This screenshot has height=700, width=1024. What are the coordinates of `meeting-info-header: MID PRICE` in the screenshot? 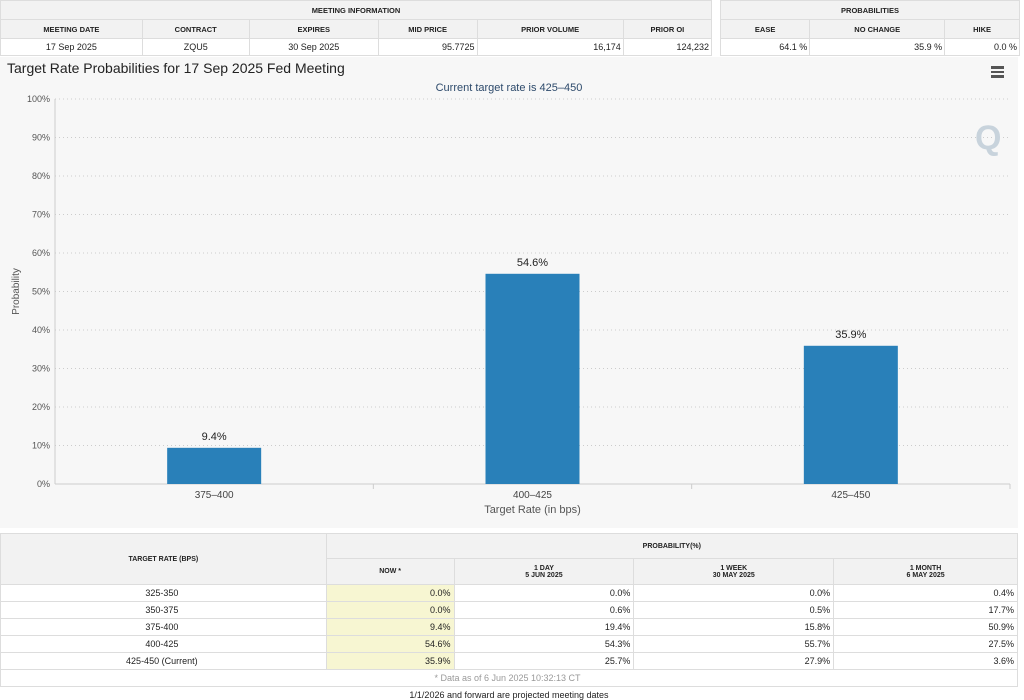 It's located at (427, 29).